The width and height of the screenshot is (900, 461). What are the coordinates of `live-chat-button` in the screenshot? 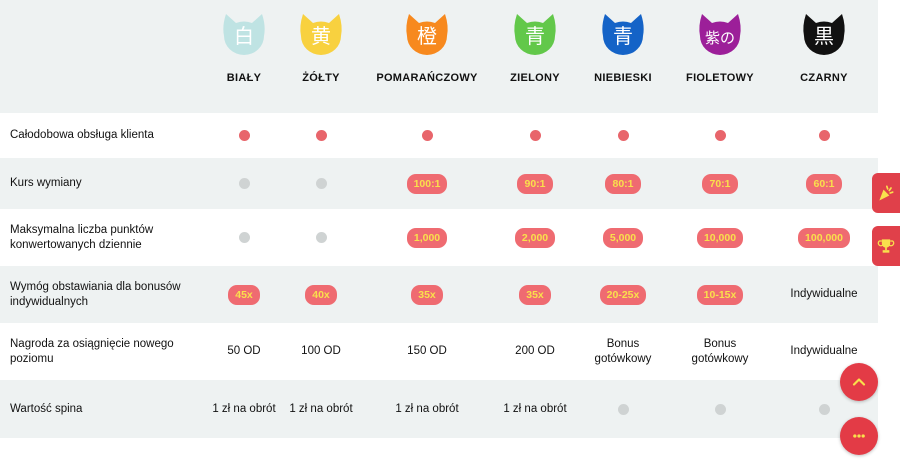 It's located at (859, 436).